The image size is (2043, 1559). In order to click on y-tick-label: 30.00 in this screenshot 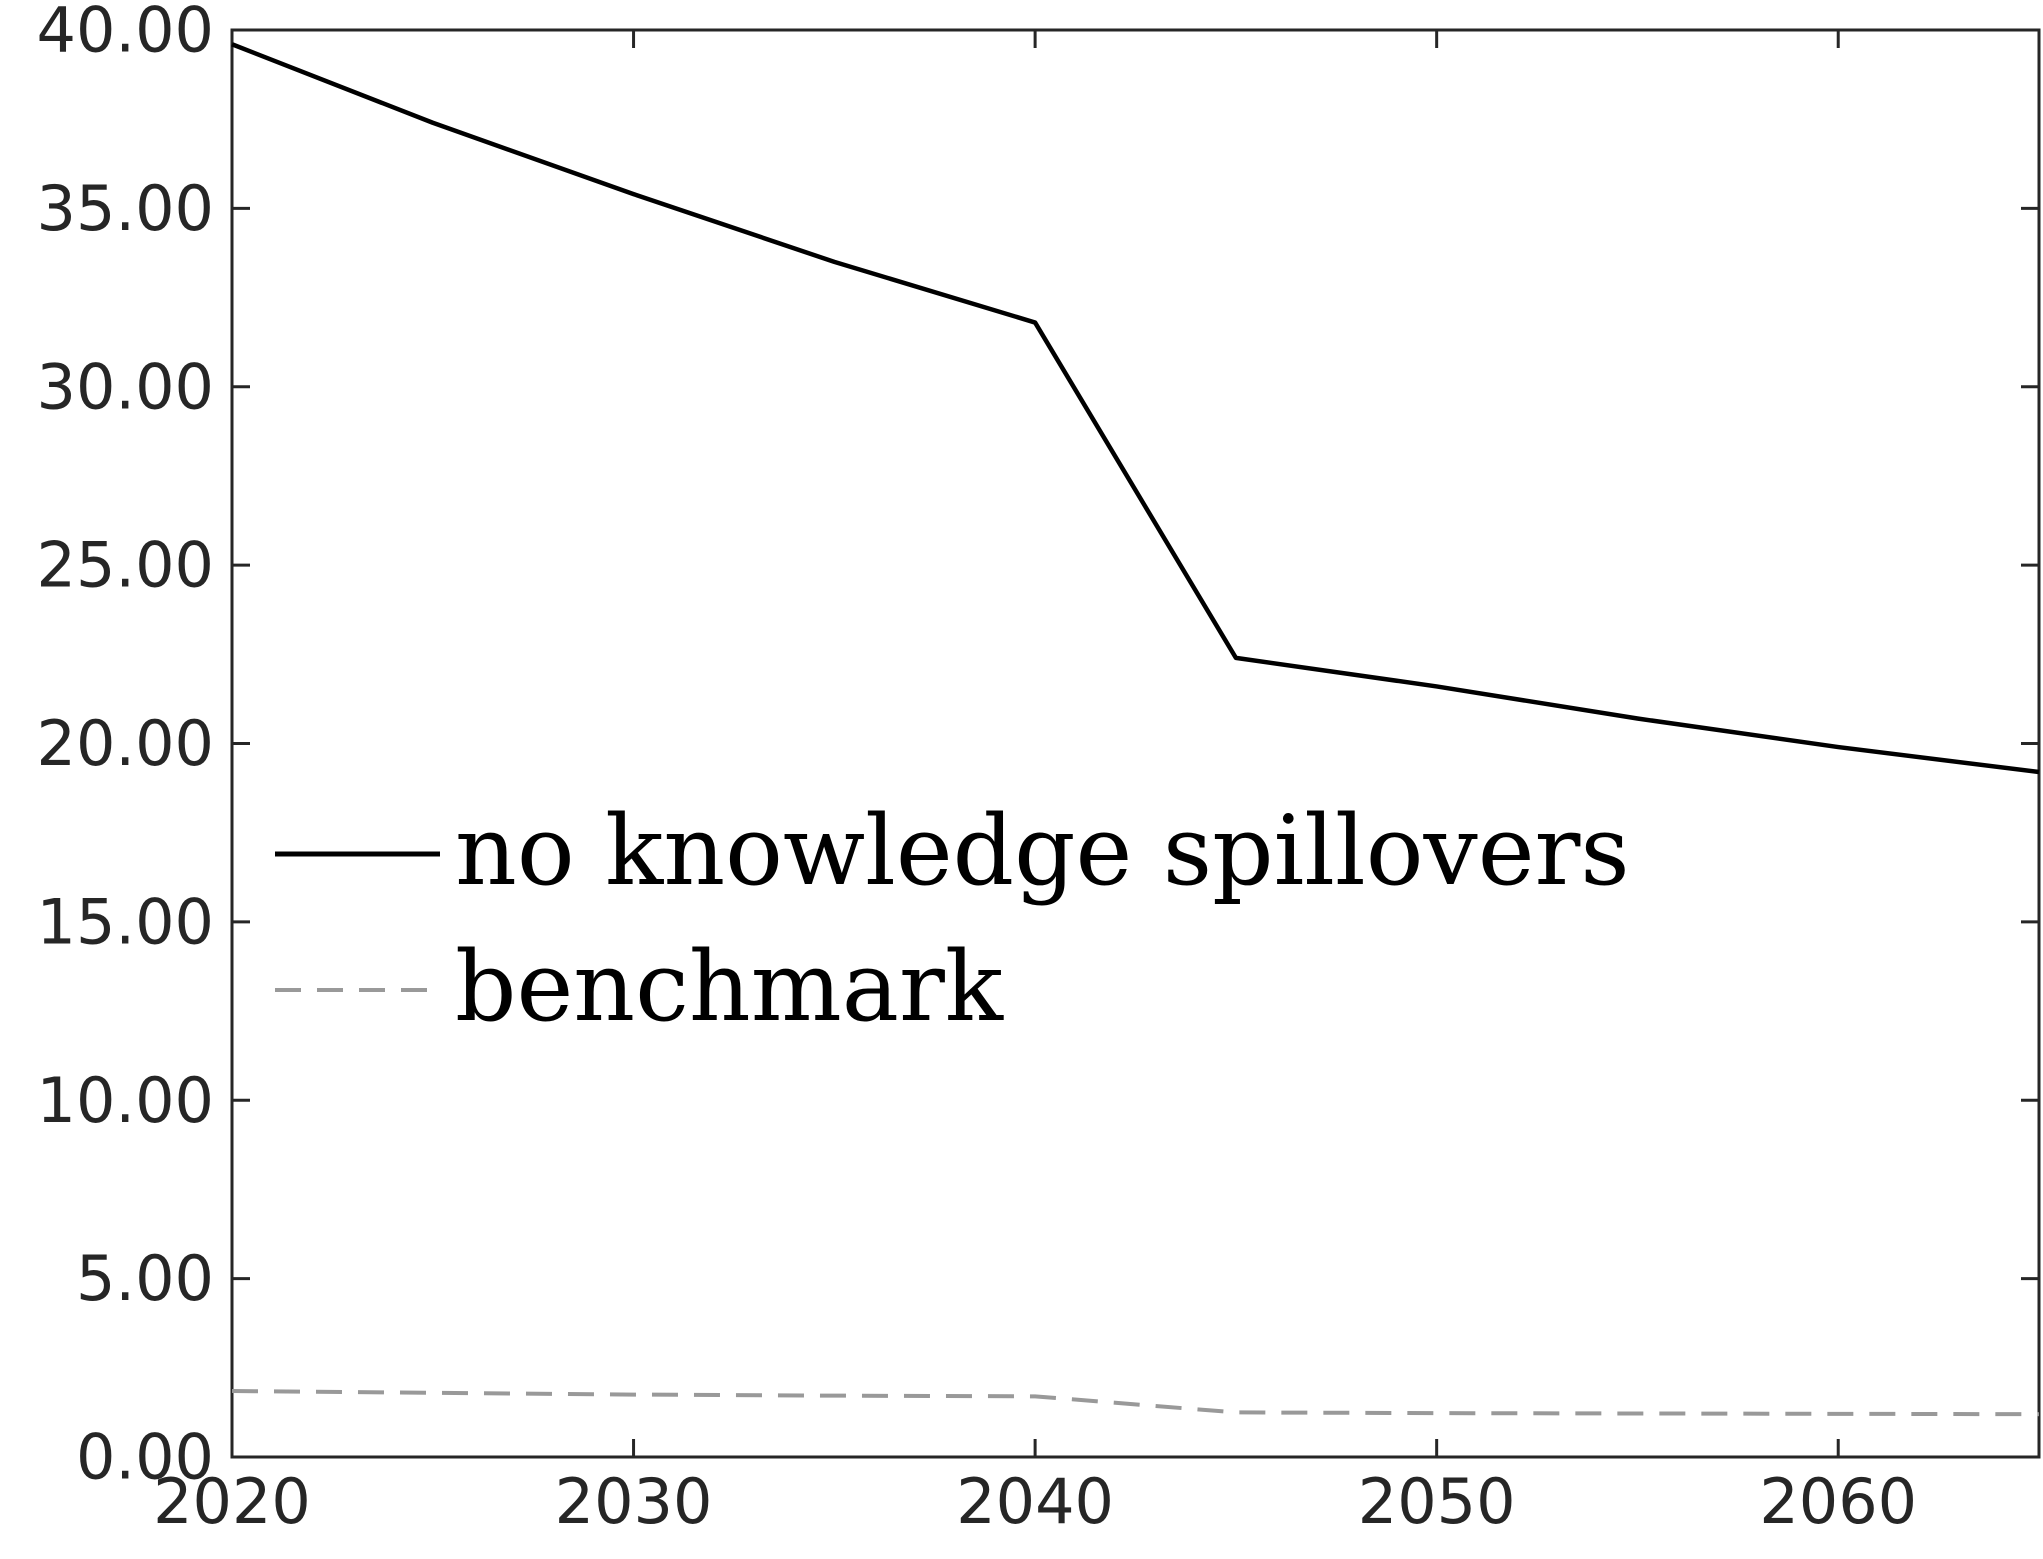, I will do `click(126, 386)`.